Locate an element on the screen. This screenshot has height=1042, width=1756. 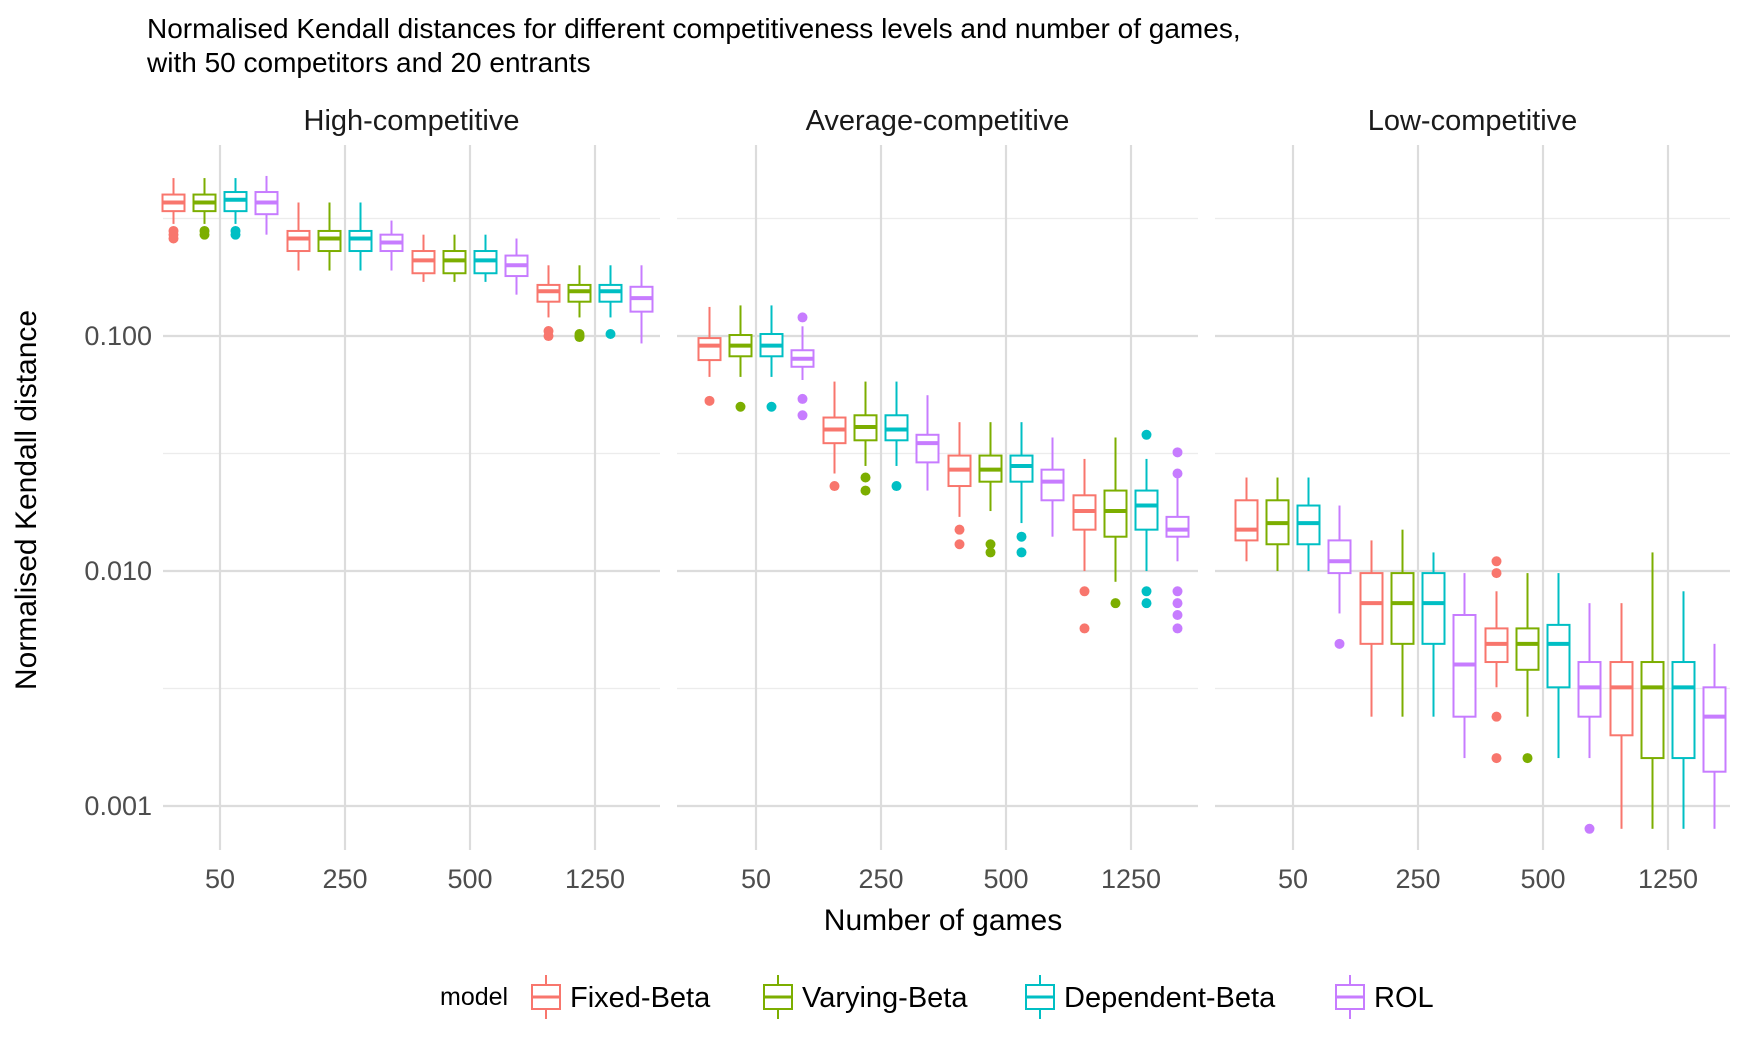
y-tick-label: 0.100 is located at coordinates (118, 336).